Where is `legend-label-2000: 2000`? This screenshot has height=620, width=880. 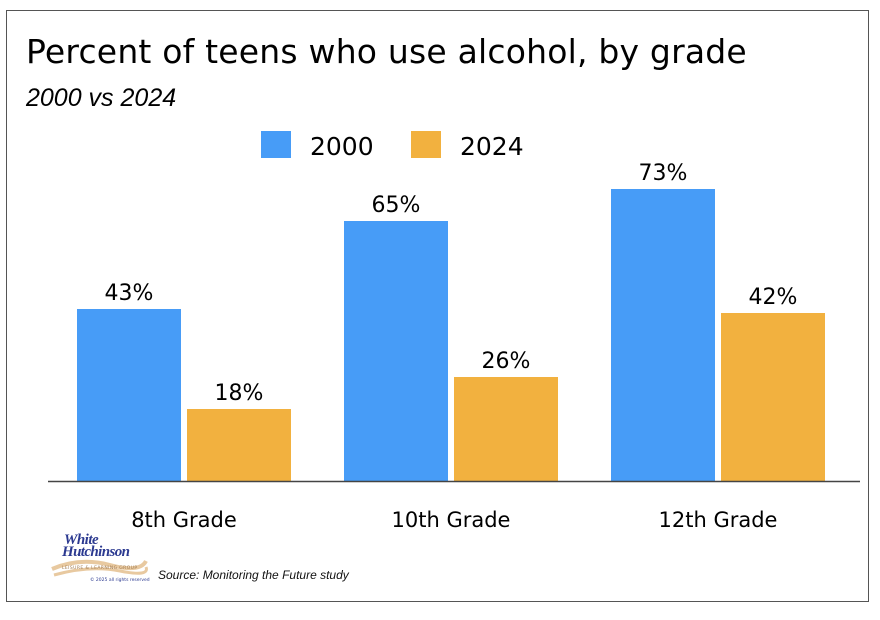
legend-label-2000: 2000 is located at coordinates (342, 146).